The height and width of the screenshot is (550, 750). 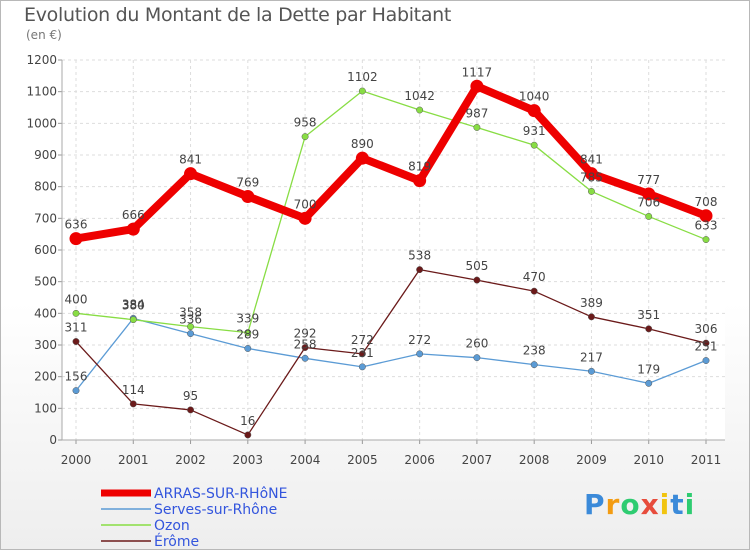 I want to click on y-tick-label: 200, so click(x=45, y=377).